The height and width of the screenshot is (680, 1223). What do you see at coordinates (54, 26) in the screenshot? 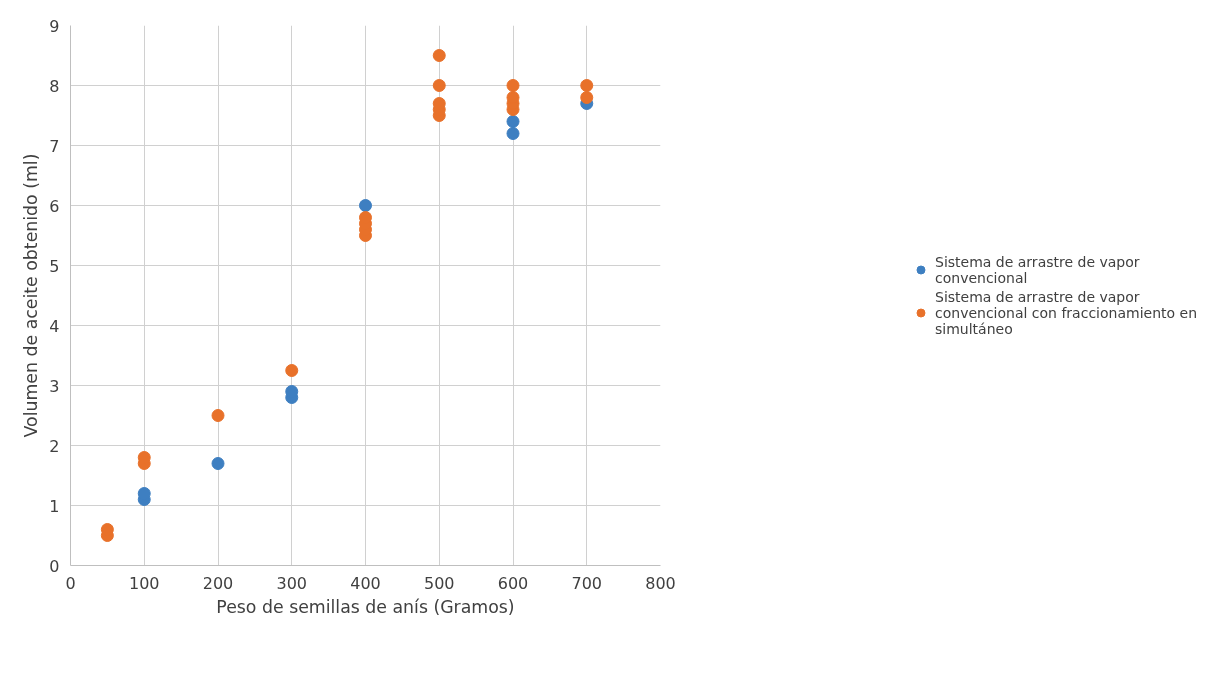
I see `y-tick-label: 9` at bounding box center [54, 26].